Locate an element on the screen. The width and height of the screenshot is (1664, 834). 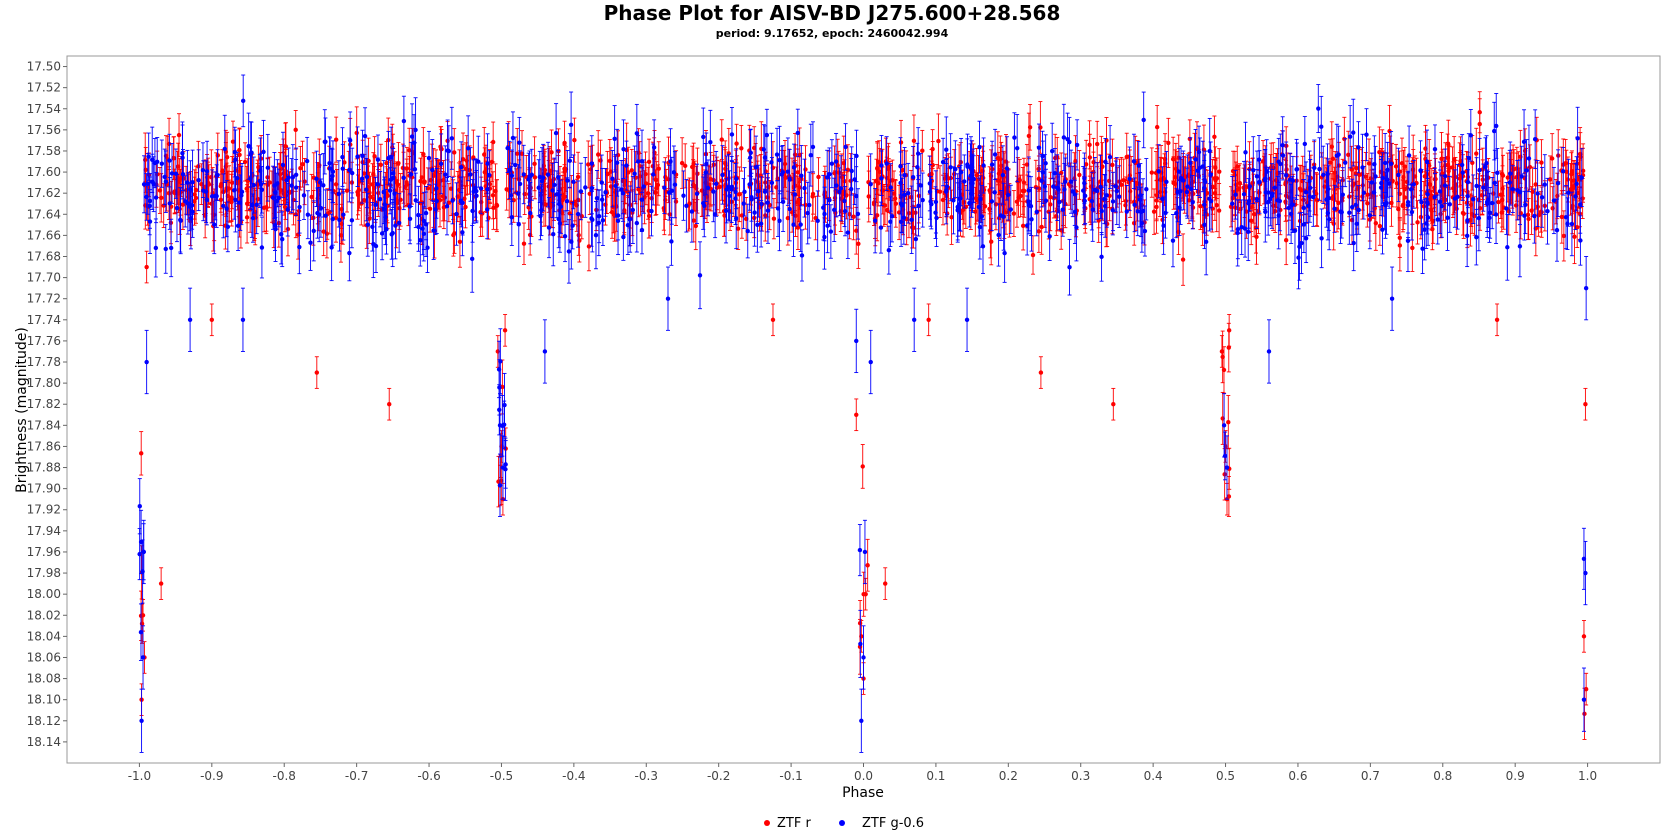
y-tick-label: 17.92 is located at coordinates (44, 510).